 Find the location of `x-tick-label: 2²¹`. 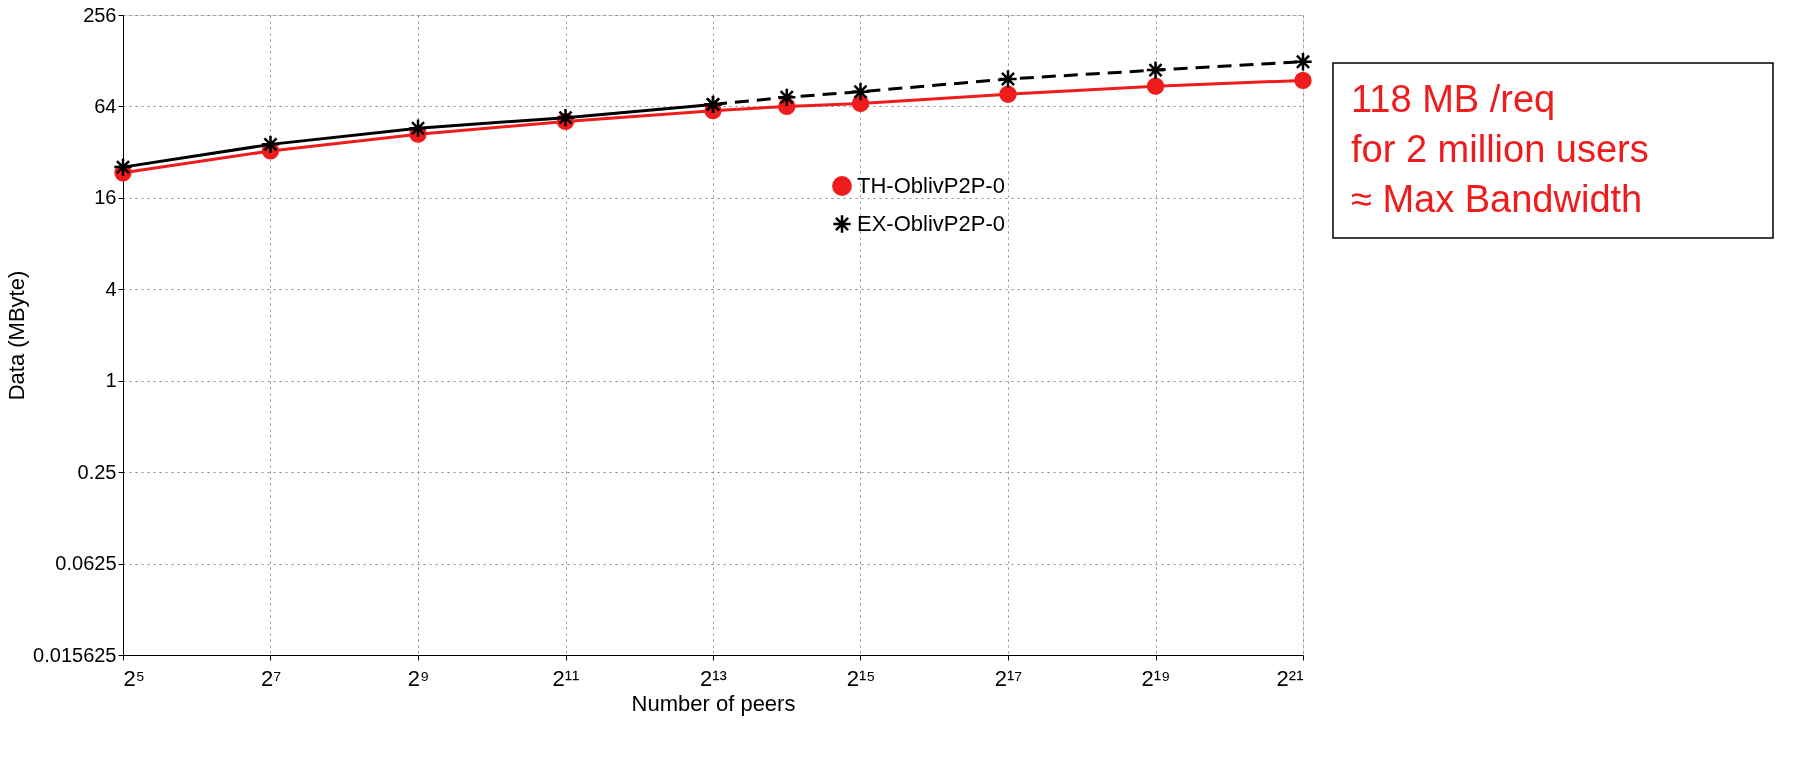

x-tick-label: 2²¹ is located at coordinates (1290, 678).